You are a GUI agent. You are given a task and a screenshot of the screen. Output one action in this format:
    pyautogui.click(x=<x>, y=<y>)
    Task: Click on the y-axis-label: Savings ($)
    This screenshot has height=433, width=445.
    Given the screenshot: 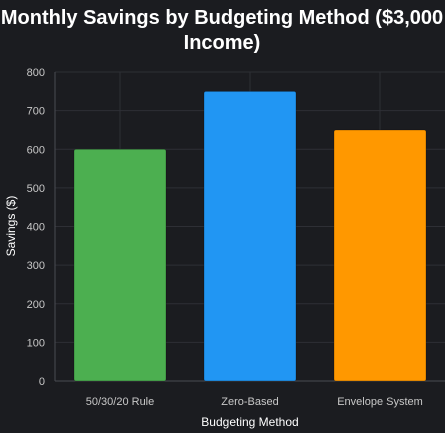 What is the action you would take?
    pyautogui.click(x=11, y=226)
    